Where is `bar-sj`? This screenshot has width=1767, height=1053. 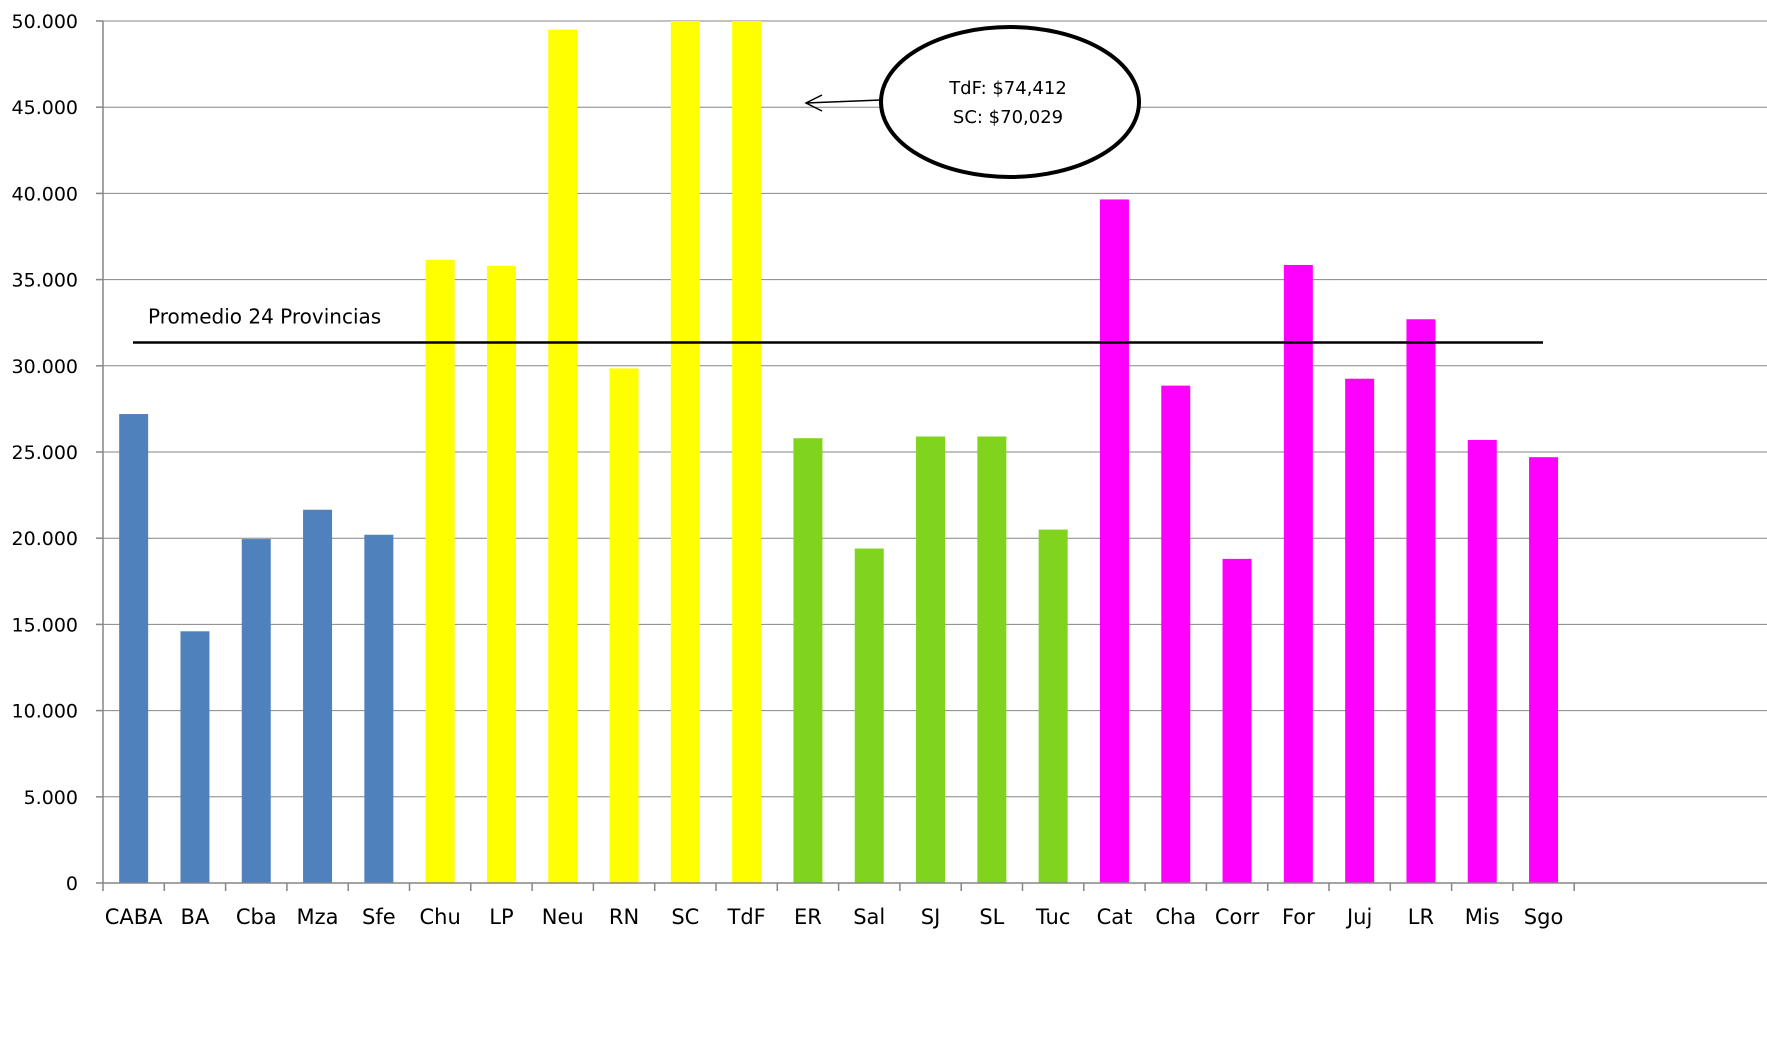
bar-sj is located at coordinates (931, 659).